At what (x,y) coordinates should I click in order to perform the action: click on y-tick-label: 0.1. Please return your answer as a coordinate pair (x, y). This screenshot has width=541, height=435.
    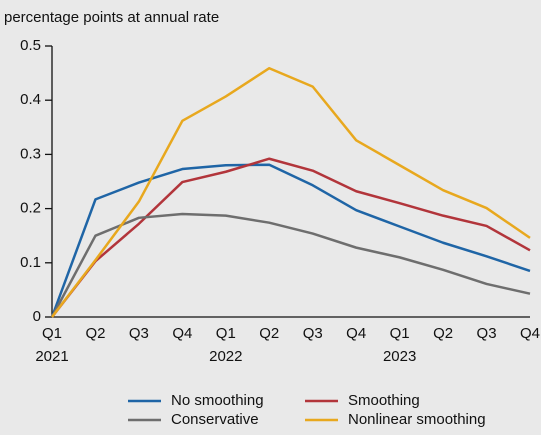
    Looking at the image, I should click on (30, 262).